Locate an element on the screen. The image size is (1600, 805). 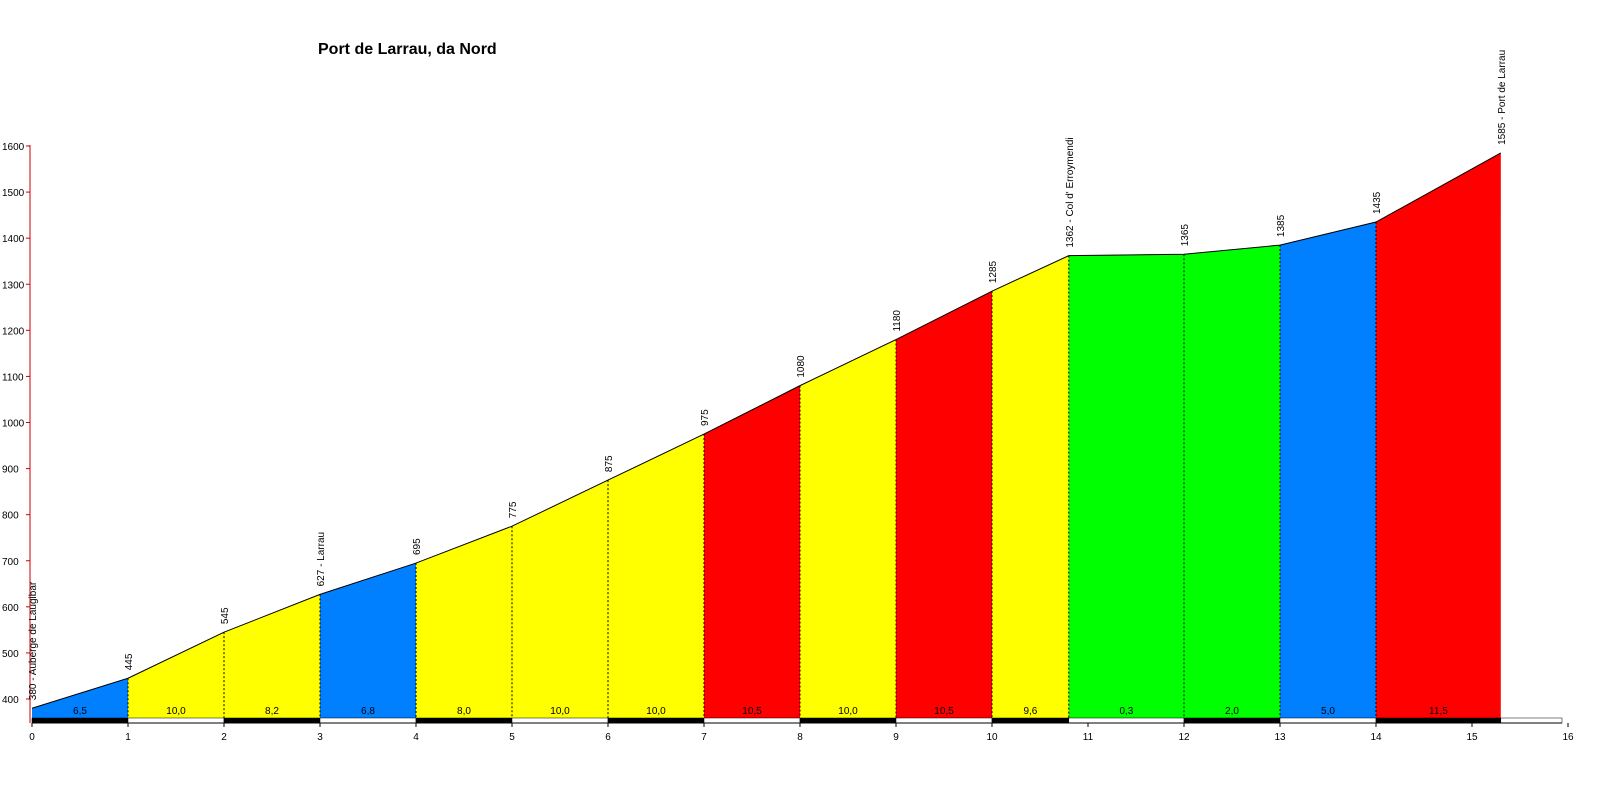
x-tick-label: 8 is located at coordinates (800, 737).